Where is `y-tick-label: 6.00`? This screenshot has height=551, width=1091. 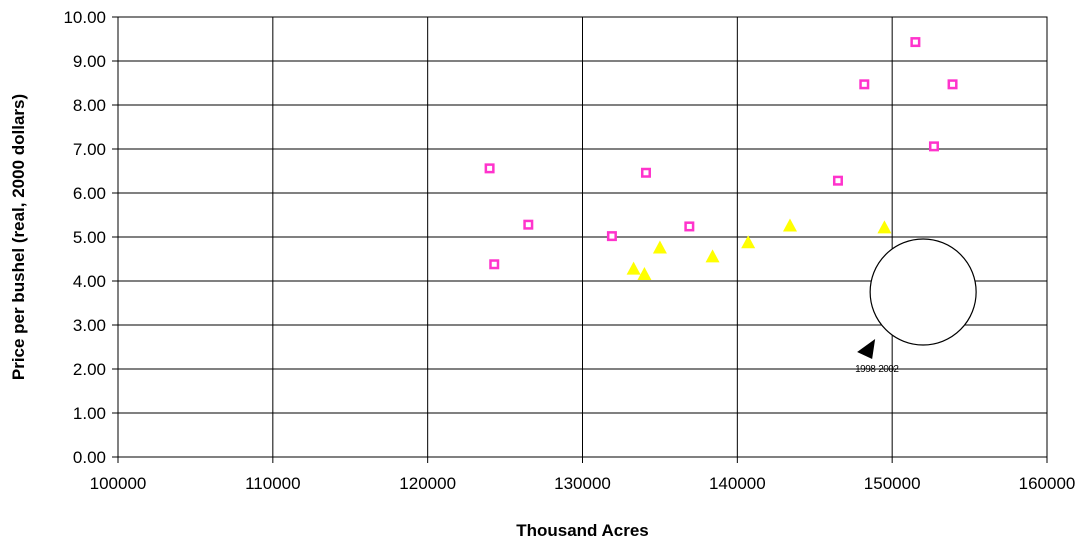
y-tick-label: 6.00 is located at coordinates (89, 193).